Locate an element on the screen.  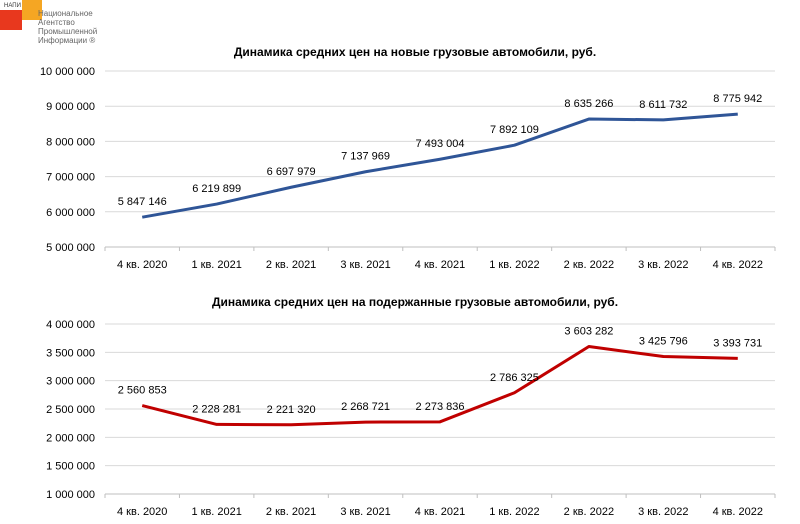
y-tick-label: 6 000 000 is located at coordinates (70, 213).